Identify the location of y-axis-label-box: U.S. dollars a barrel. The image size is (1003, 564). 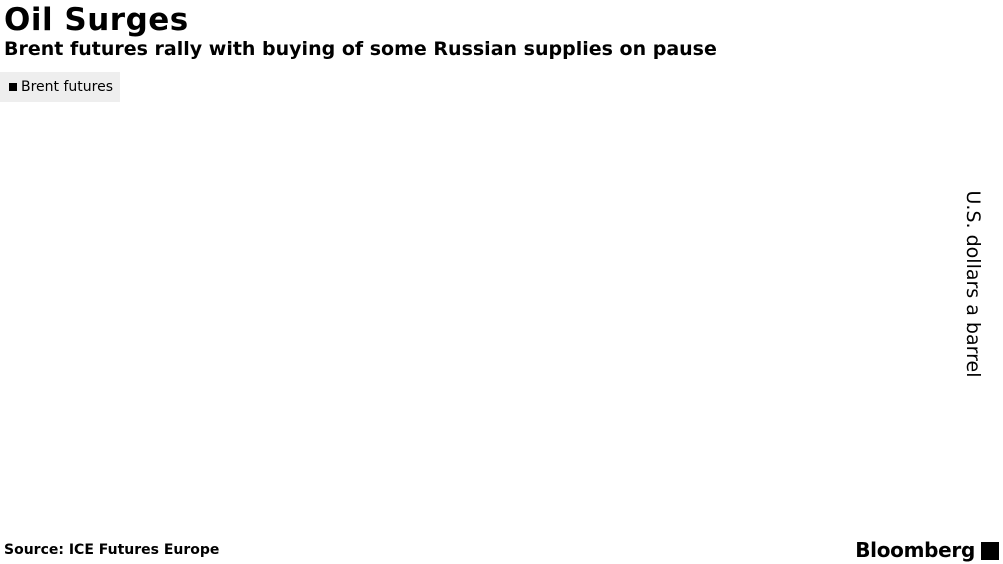
(973, 284).